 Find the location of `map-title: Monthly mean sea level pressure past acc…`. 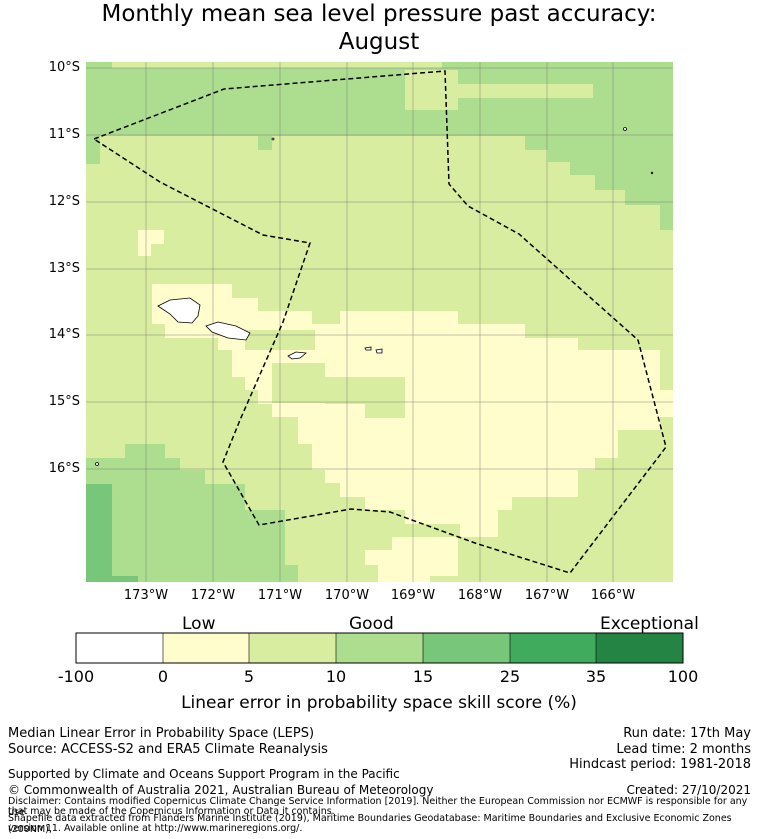

map-title: Monthly mean sea level pressure past acc… is located at coordinates (379, 28).